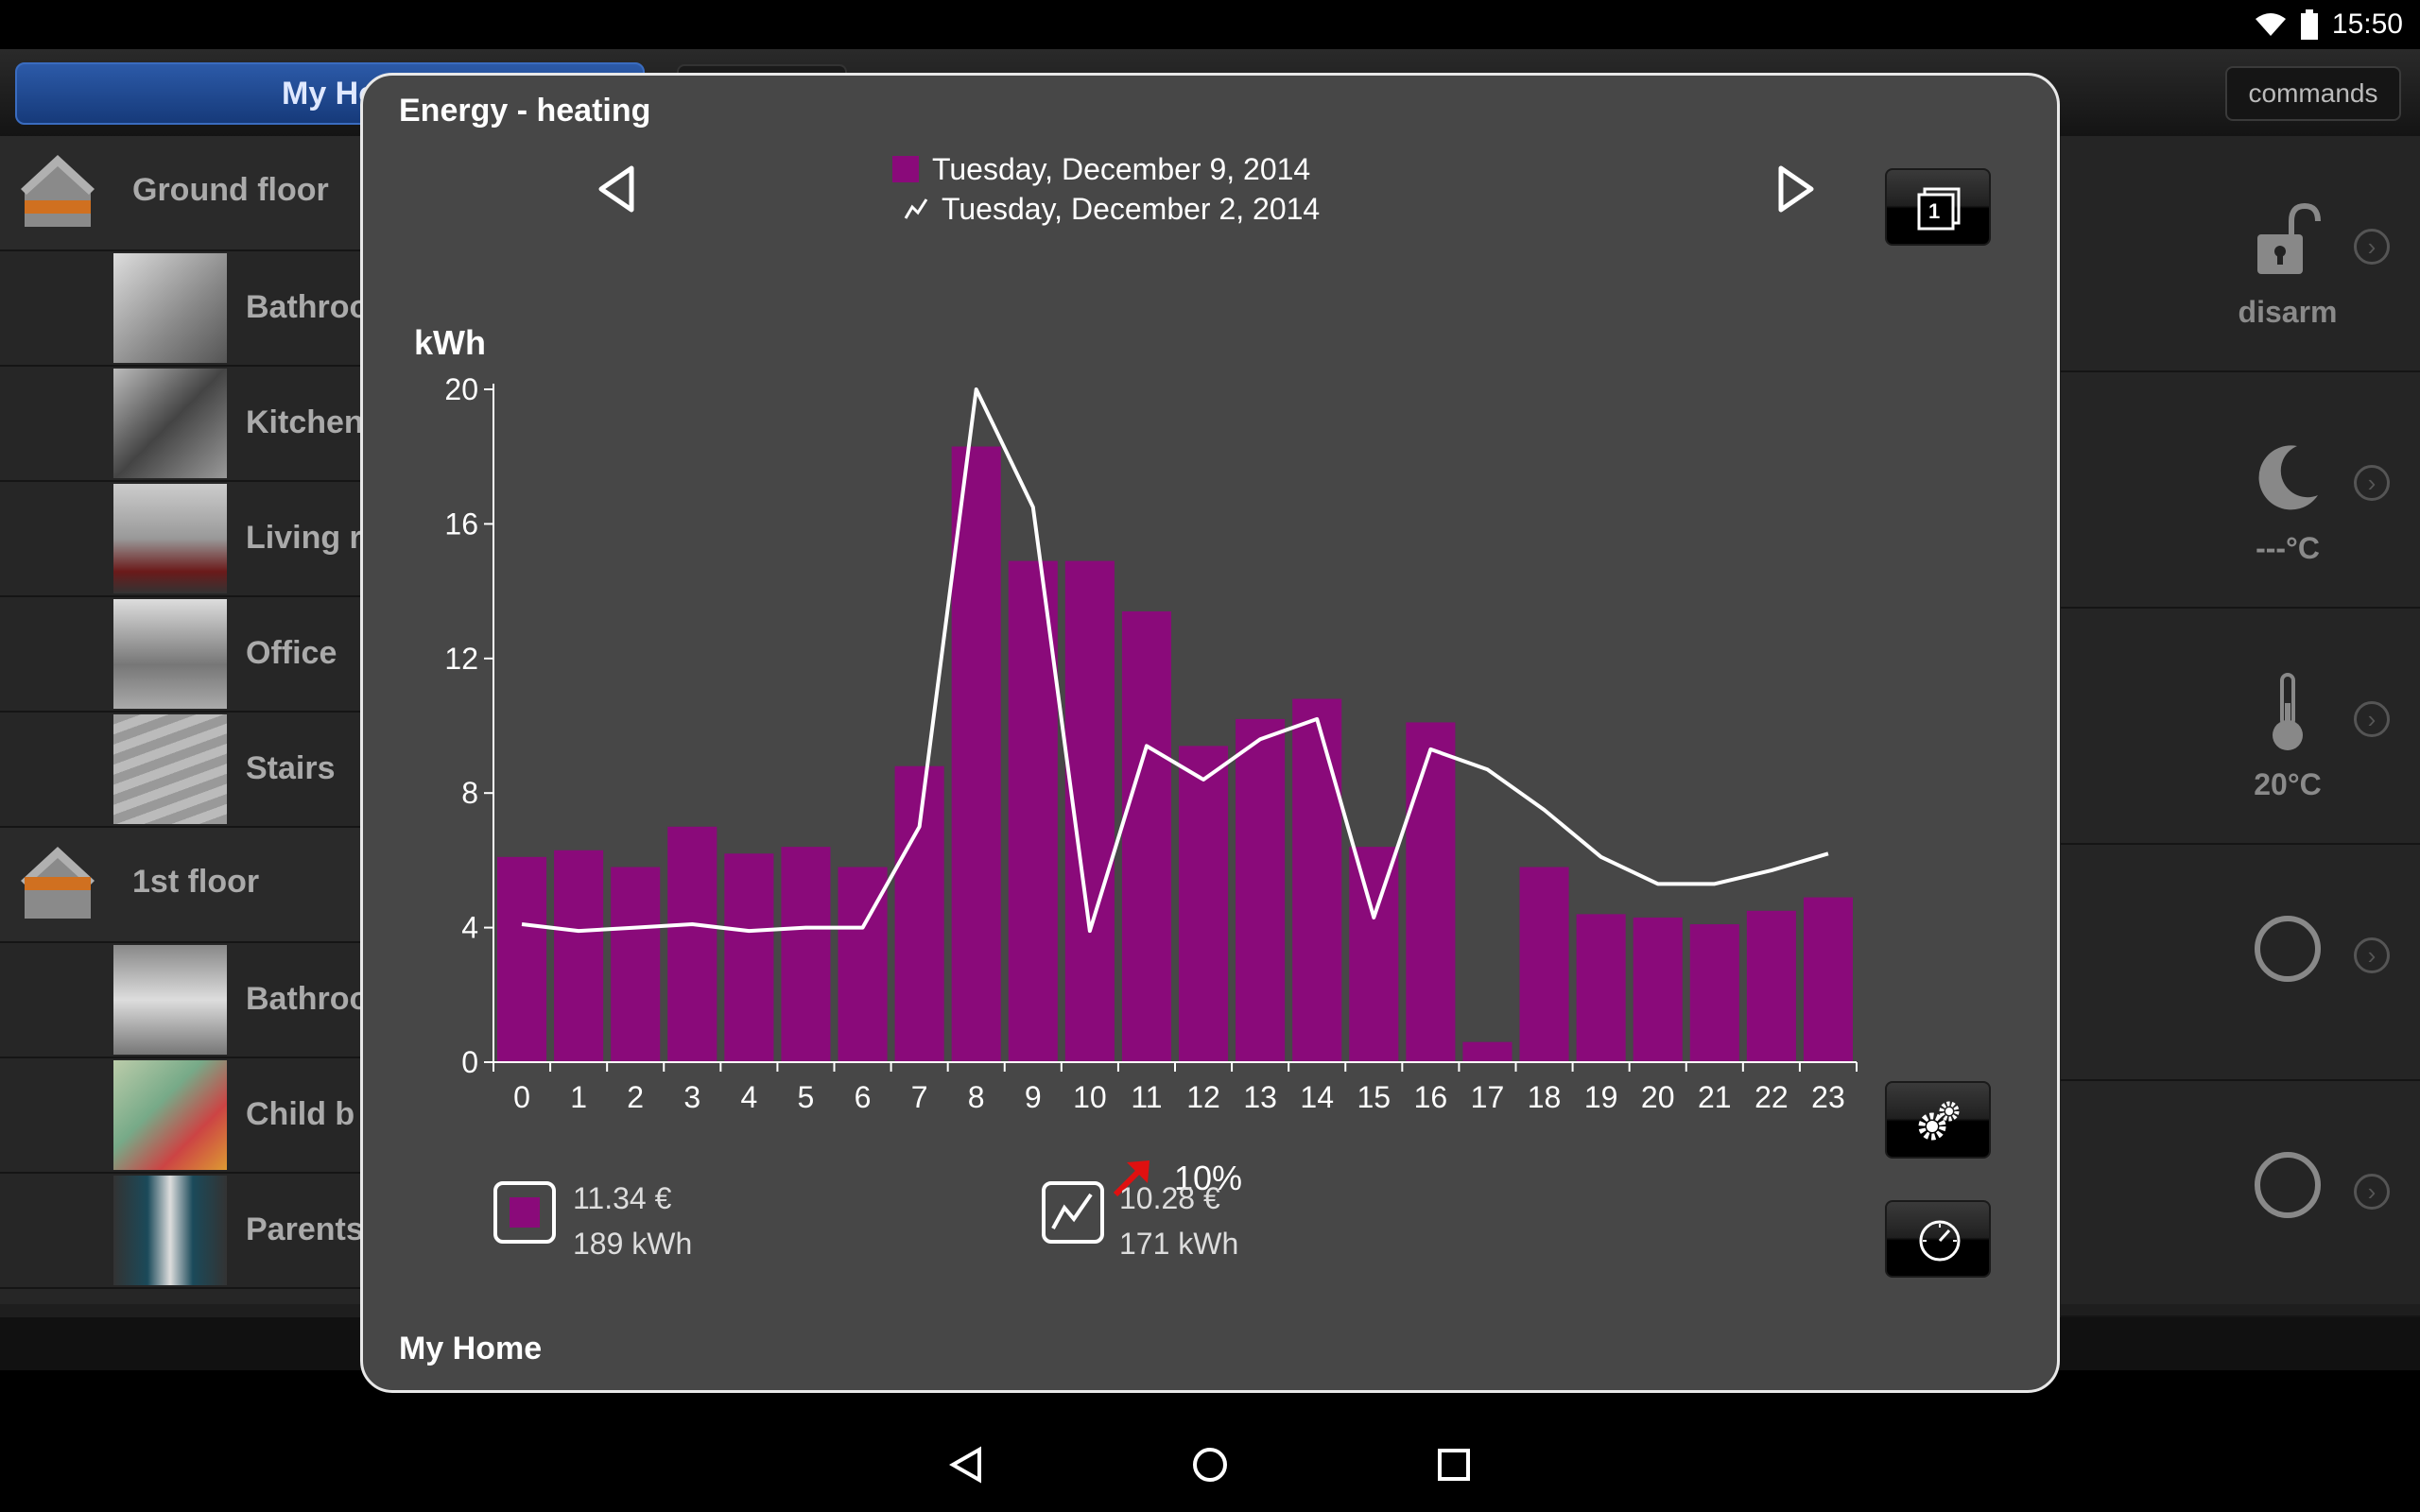 The height and width of the screenshot is (1512, 2420). What do you see at coordinates (1131, 208) in the screenshot?
I see `legend-line-label: Tuesday, December 2, 2014` at bounding box center [1131, 208].